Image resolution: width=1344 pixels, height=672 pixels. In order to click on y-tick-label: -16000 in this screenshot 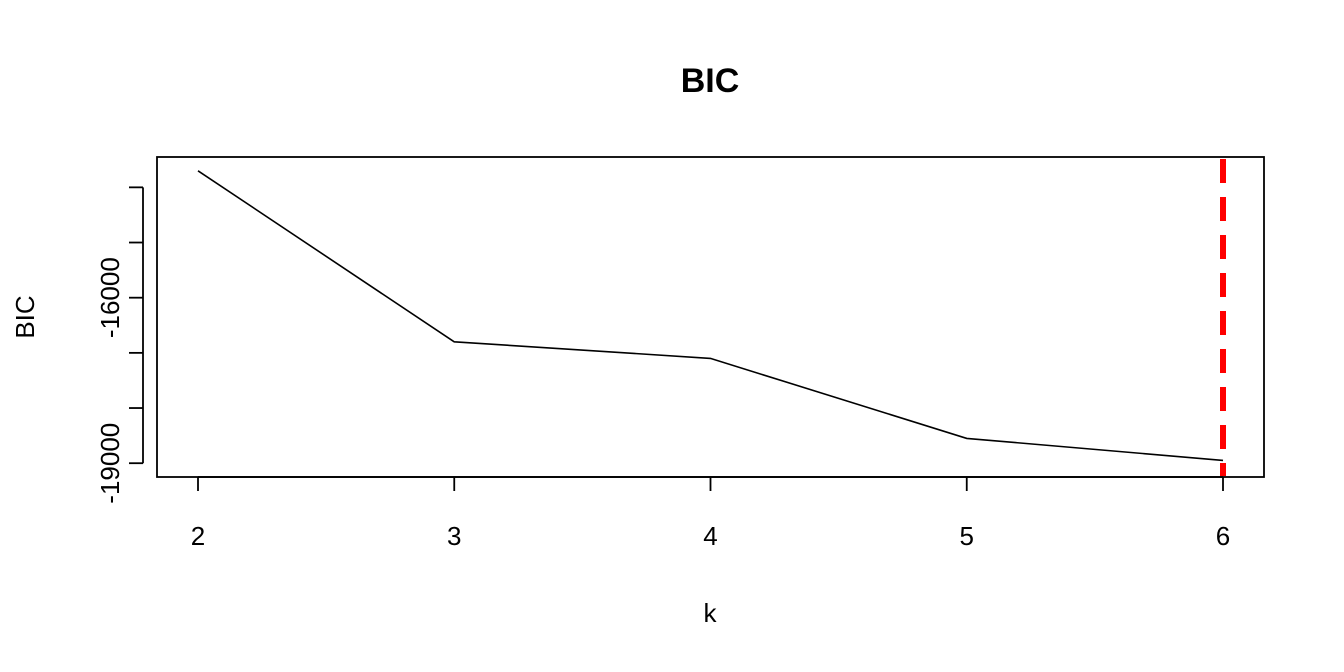, I will do `click(110, 297)`.